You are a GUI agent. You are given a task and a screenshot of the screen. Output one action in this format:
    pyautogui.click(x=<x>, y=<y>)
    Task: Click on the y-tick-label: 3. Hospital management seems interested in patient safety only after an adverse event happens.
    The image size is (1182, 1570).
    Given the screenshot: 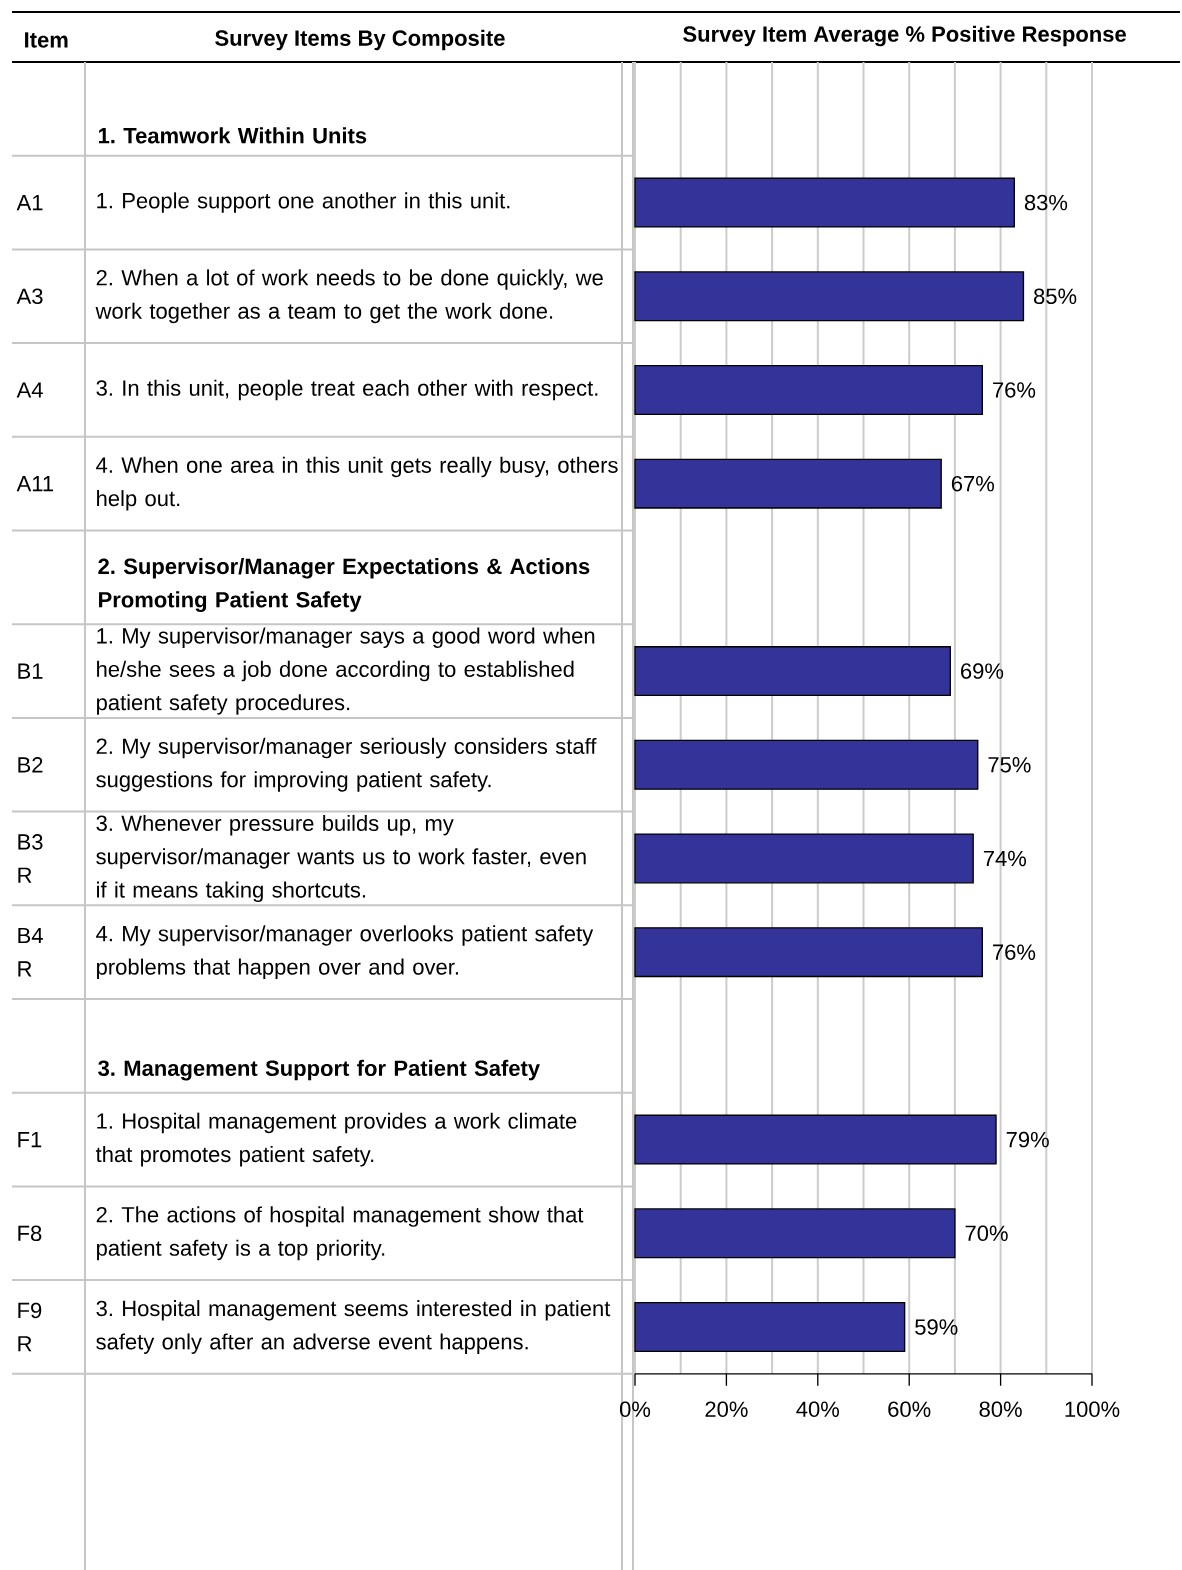 What is the action you would take?
    pyautogui.click(x=353, y=1327)
    